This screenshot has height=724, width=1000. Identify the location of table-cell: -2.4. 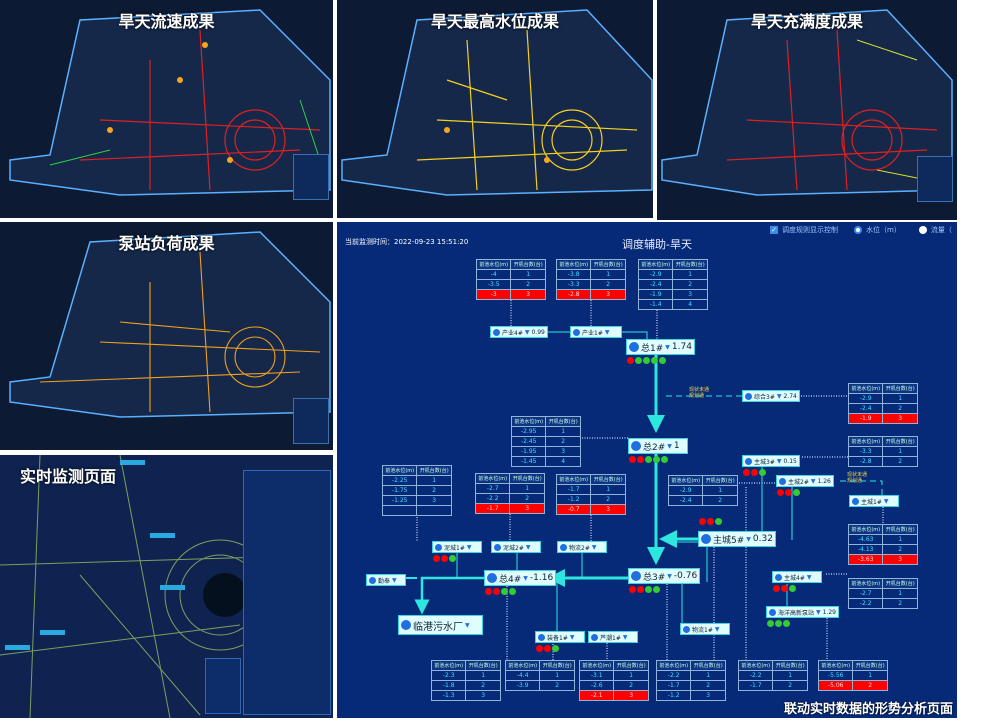
(865, 408).